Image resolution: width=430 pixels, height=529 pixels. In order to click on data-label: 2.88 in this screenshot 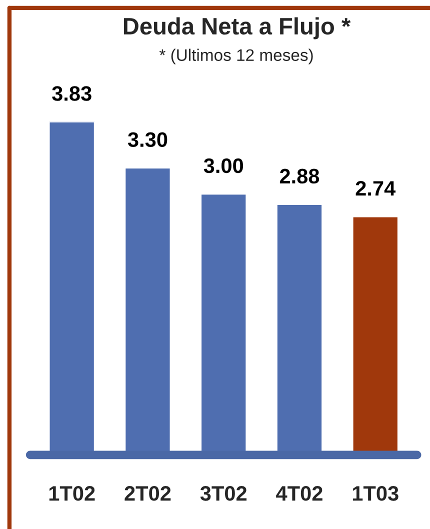, I will do `click(300, 176)`.